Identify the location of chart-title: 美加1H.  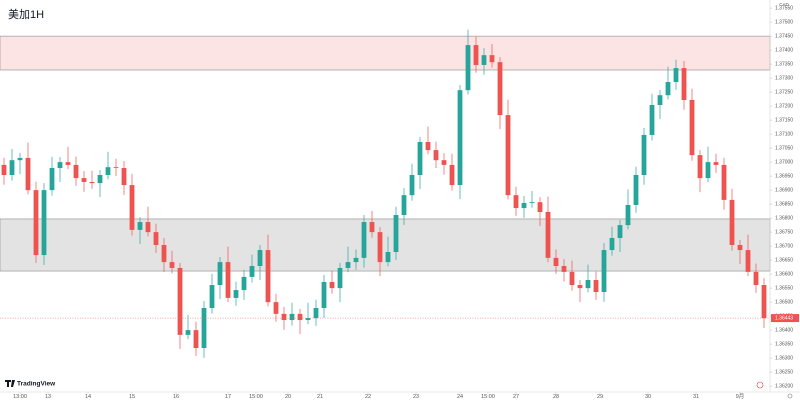
(26, 14).